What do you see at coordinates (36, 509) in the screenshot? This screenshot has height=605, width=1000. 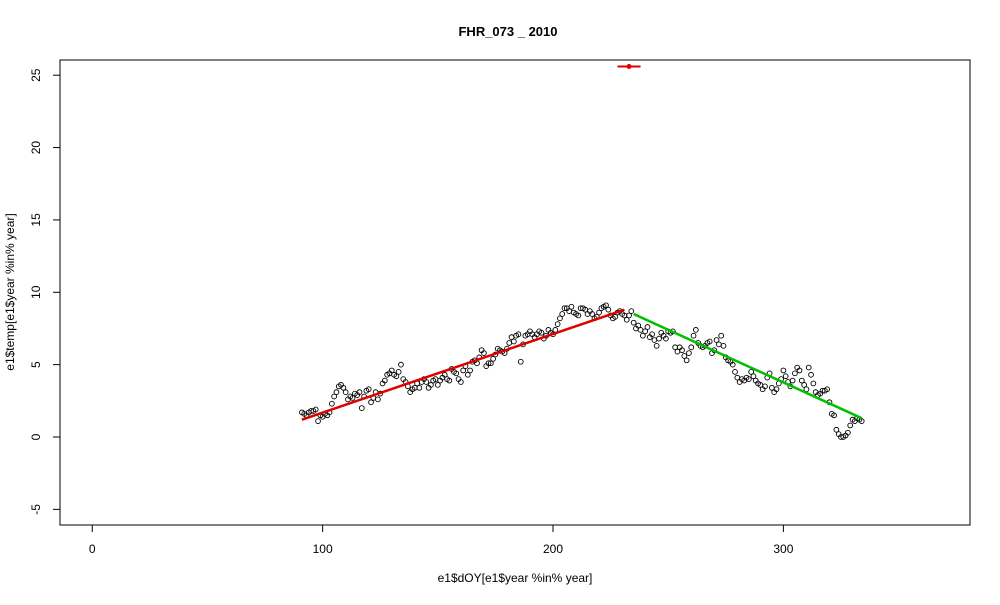 I see `y-tick-label: -5` at bounding box center [36, 509].